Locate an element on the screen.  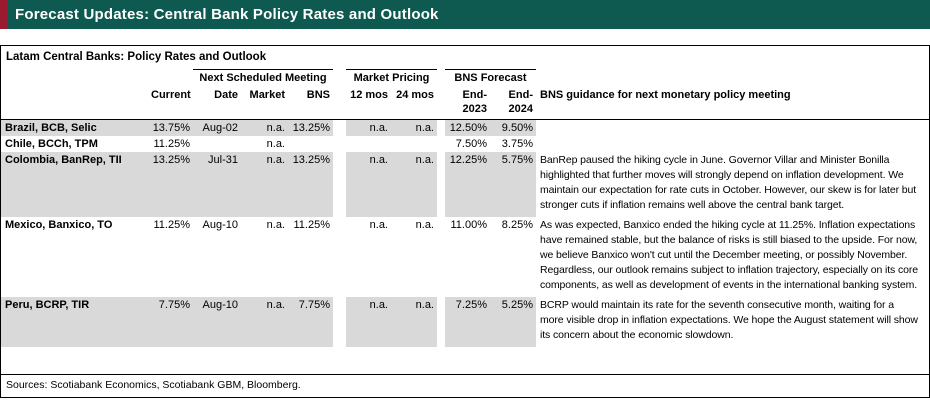
cell-current: 13.75% is located at coordinates (172, 128).